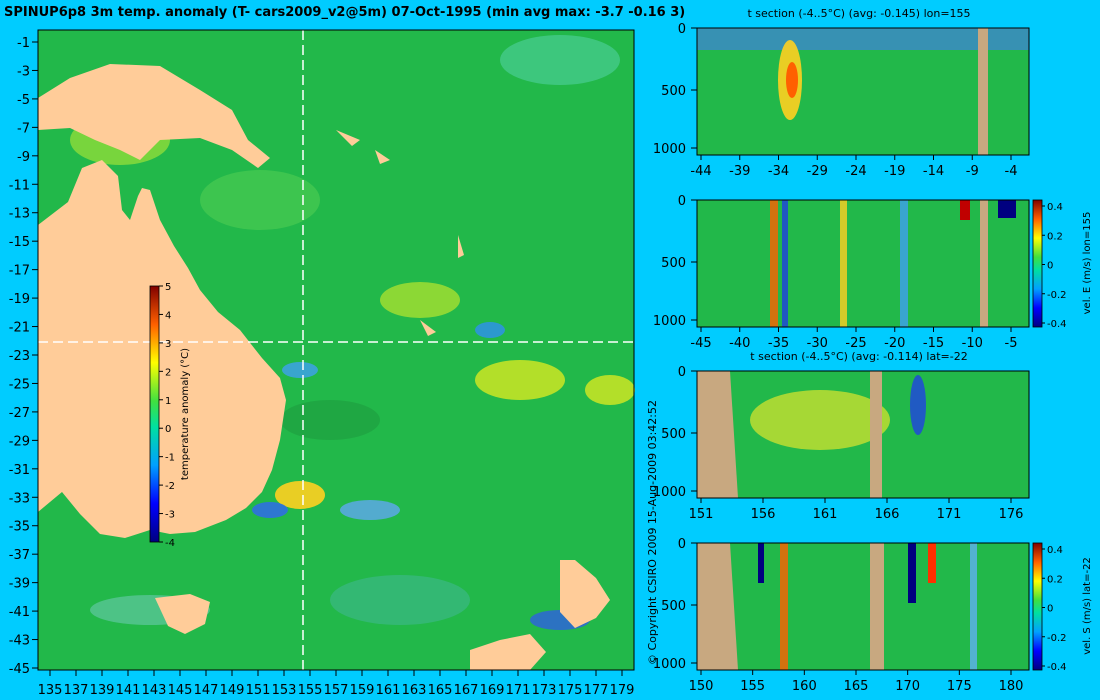  Describe the element at coordinates (19, 527) in the screenshot. I see `map-y-tick: -35` at that location.